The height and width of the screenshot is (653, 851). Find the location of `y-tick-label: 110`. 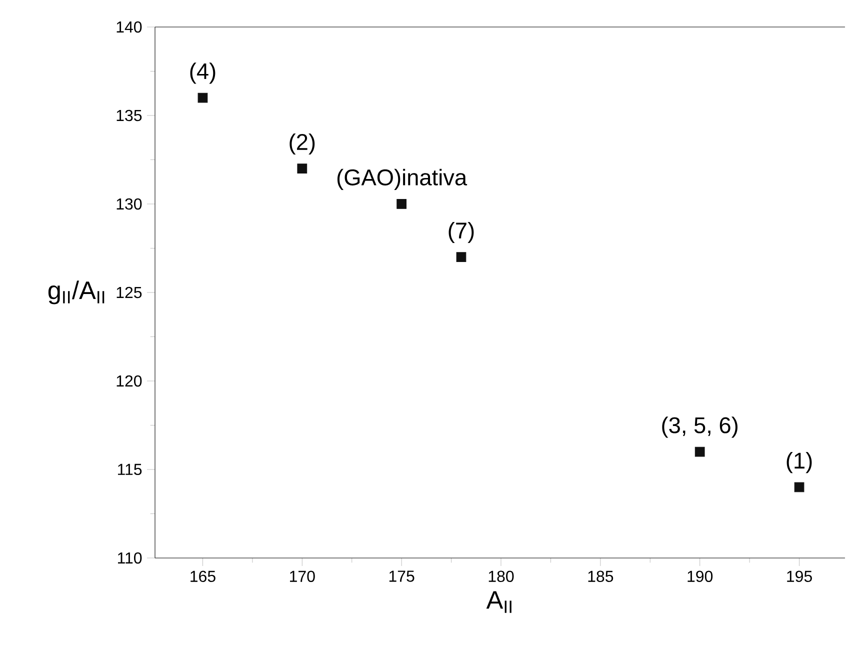

y-tick-label: 110 is located at coordinates (130, 558).